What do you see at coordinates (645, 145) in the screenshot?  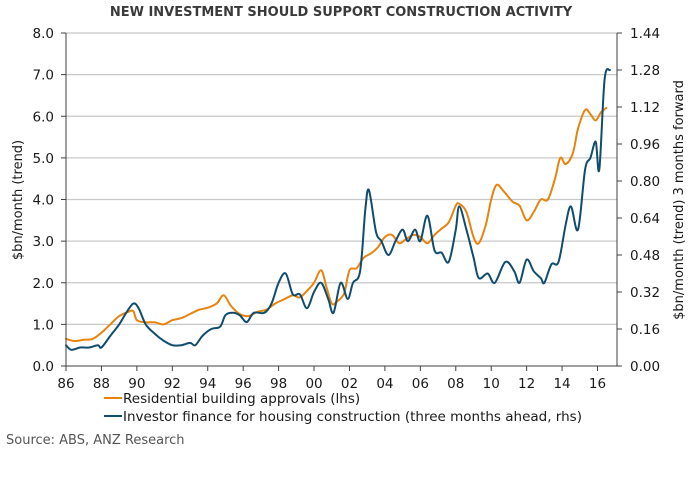 I see `y-tick-label-right: 0.96` at bounding box center [645, 145].